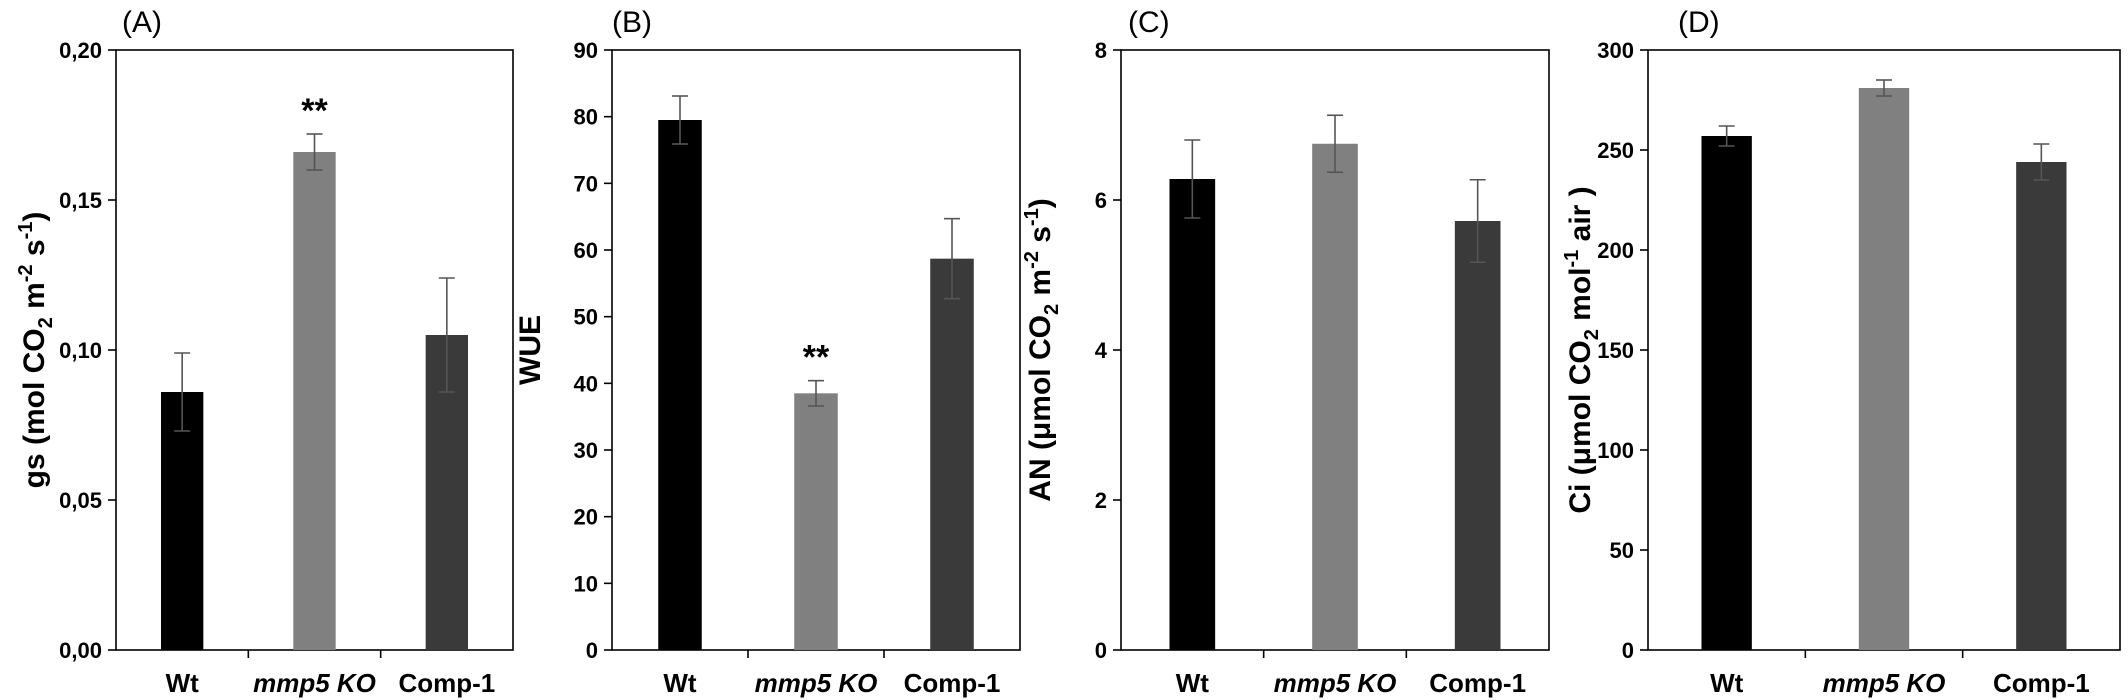  I want to click on y-axis-label: Ci (μmol CO2 mol-1 air ), so click(1582, 349).